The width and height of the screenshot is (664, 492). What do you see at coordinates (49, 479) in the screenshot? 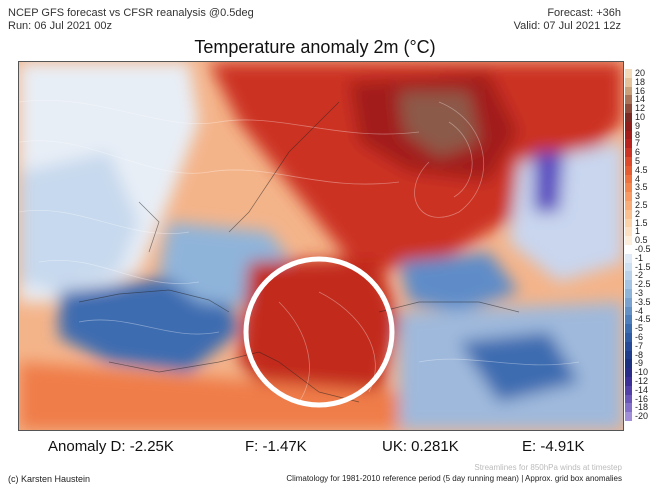
I see `credit: (c) Karsten Haustein` at bounding box center [49, 479].